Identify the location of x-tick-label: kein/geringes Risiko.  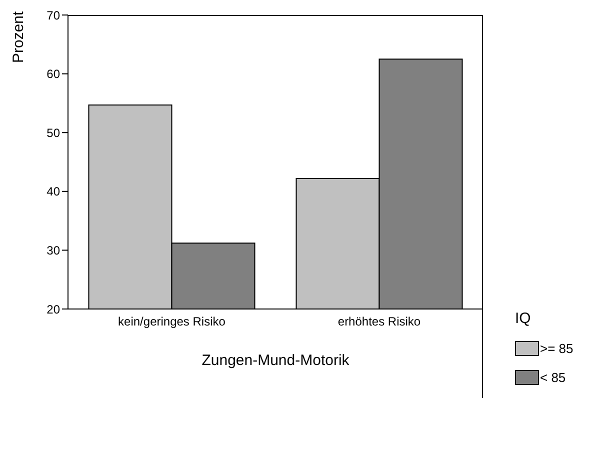
(172, 321).